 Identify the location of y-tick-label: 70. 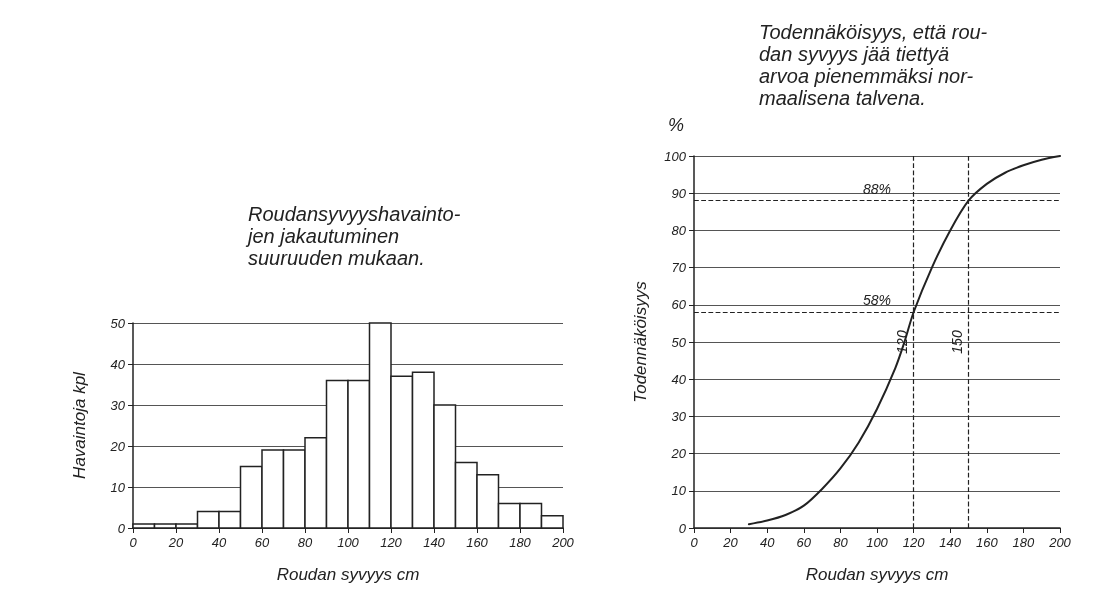
(679, 268).